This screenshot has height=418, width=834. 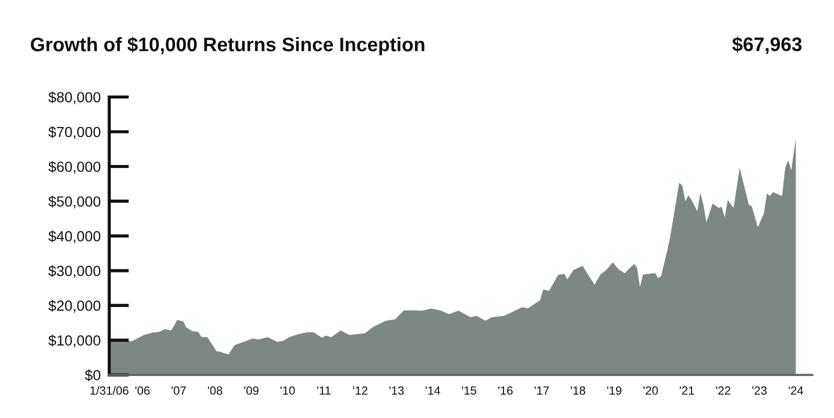 What do you see at coordinates (469, 390) in the screenshot?
I see `x-tick-label: '15` at bounding box center [469, 390].